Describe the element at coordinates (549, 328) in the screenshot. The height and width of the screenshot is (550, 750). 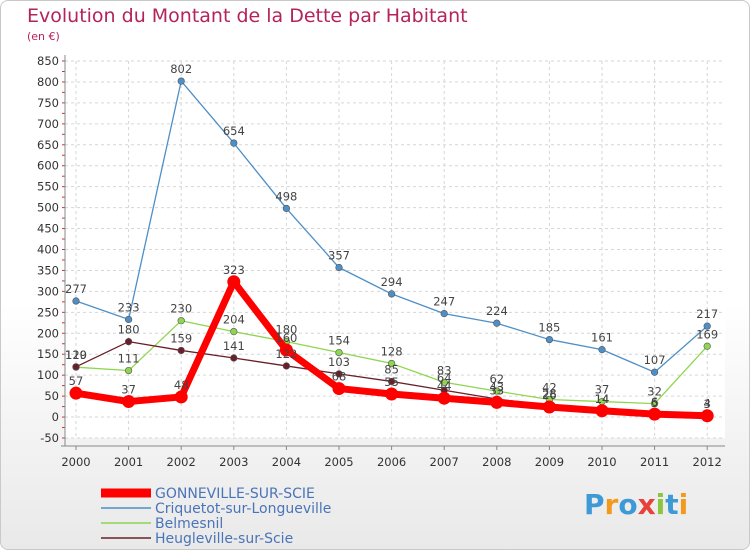
I see `data-label: 185` at that location.